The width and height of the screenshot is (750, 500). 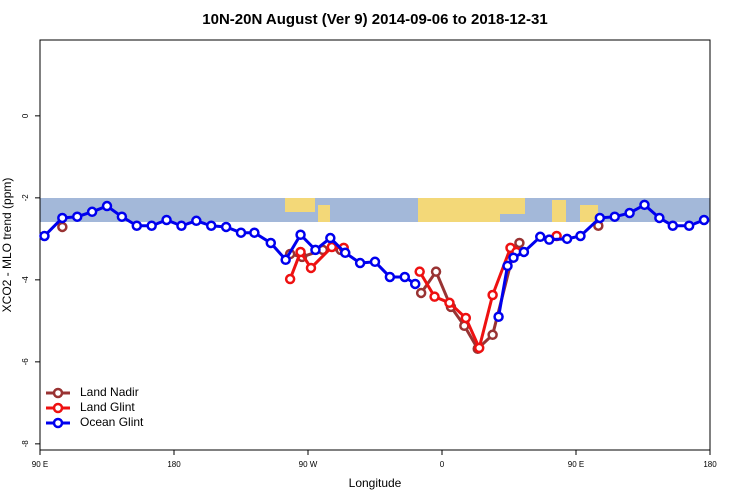 I want to click on y-tick-label: -8, so click(x=25, y=444).